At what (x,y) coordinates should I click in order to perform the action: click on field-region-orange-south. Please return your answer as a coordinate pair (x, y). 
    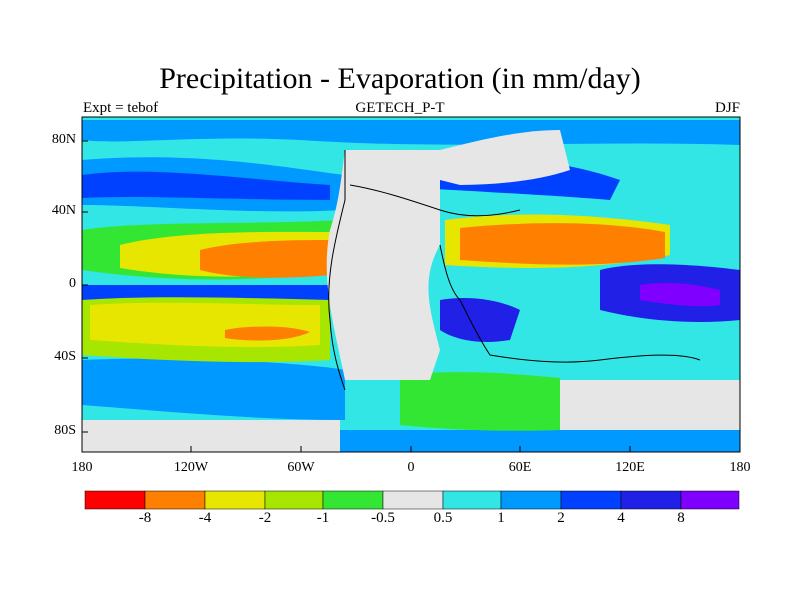
    Looking at the image, I should click on (267, 333).